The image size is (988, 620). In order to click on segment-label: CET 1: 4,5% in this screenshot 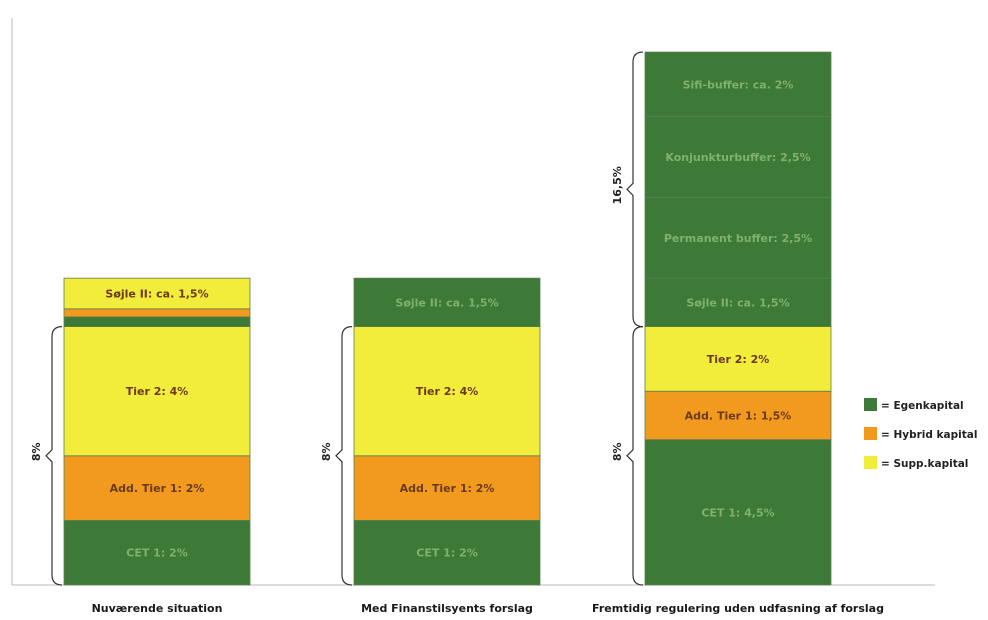, I will do `click(737, 512)`.